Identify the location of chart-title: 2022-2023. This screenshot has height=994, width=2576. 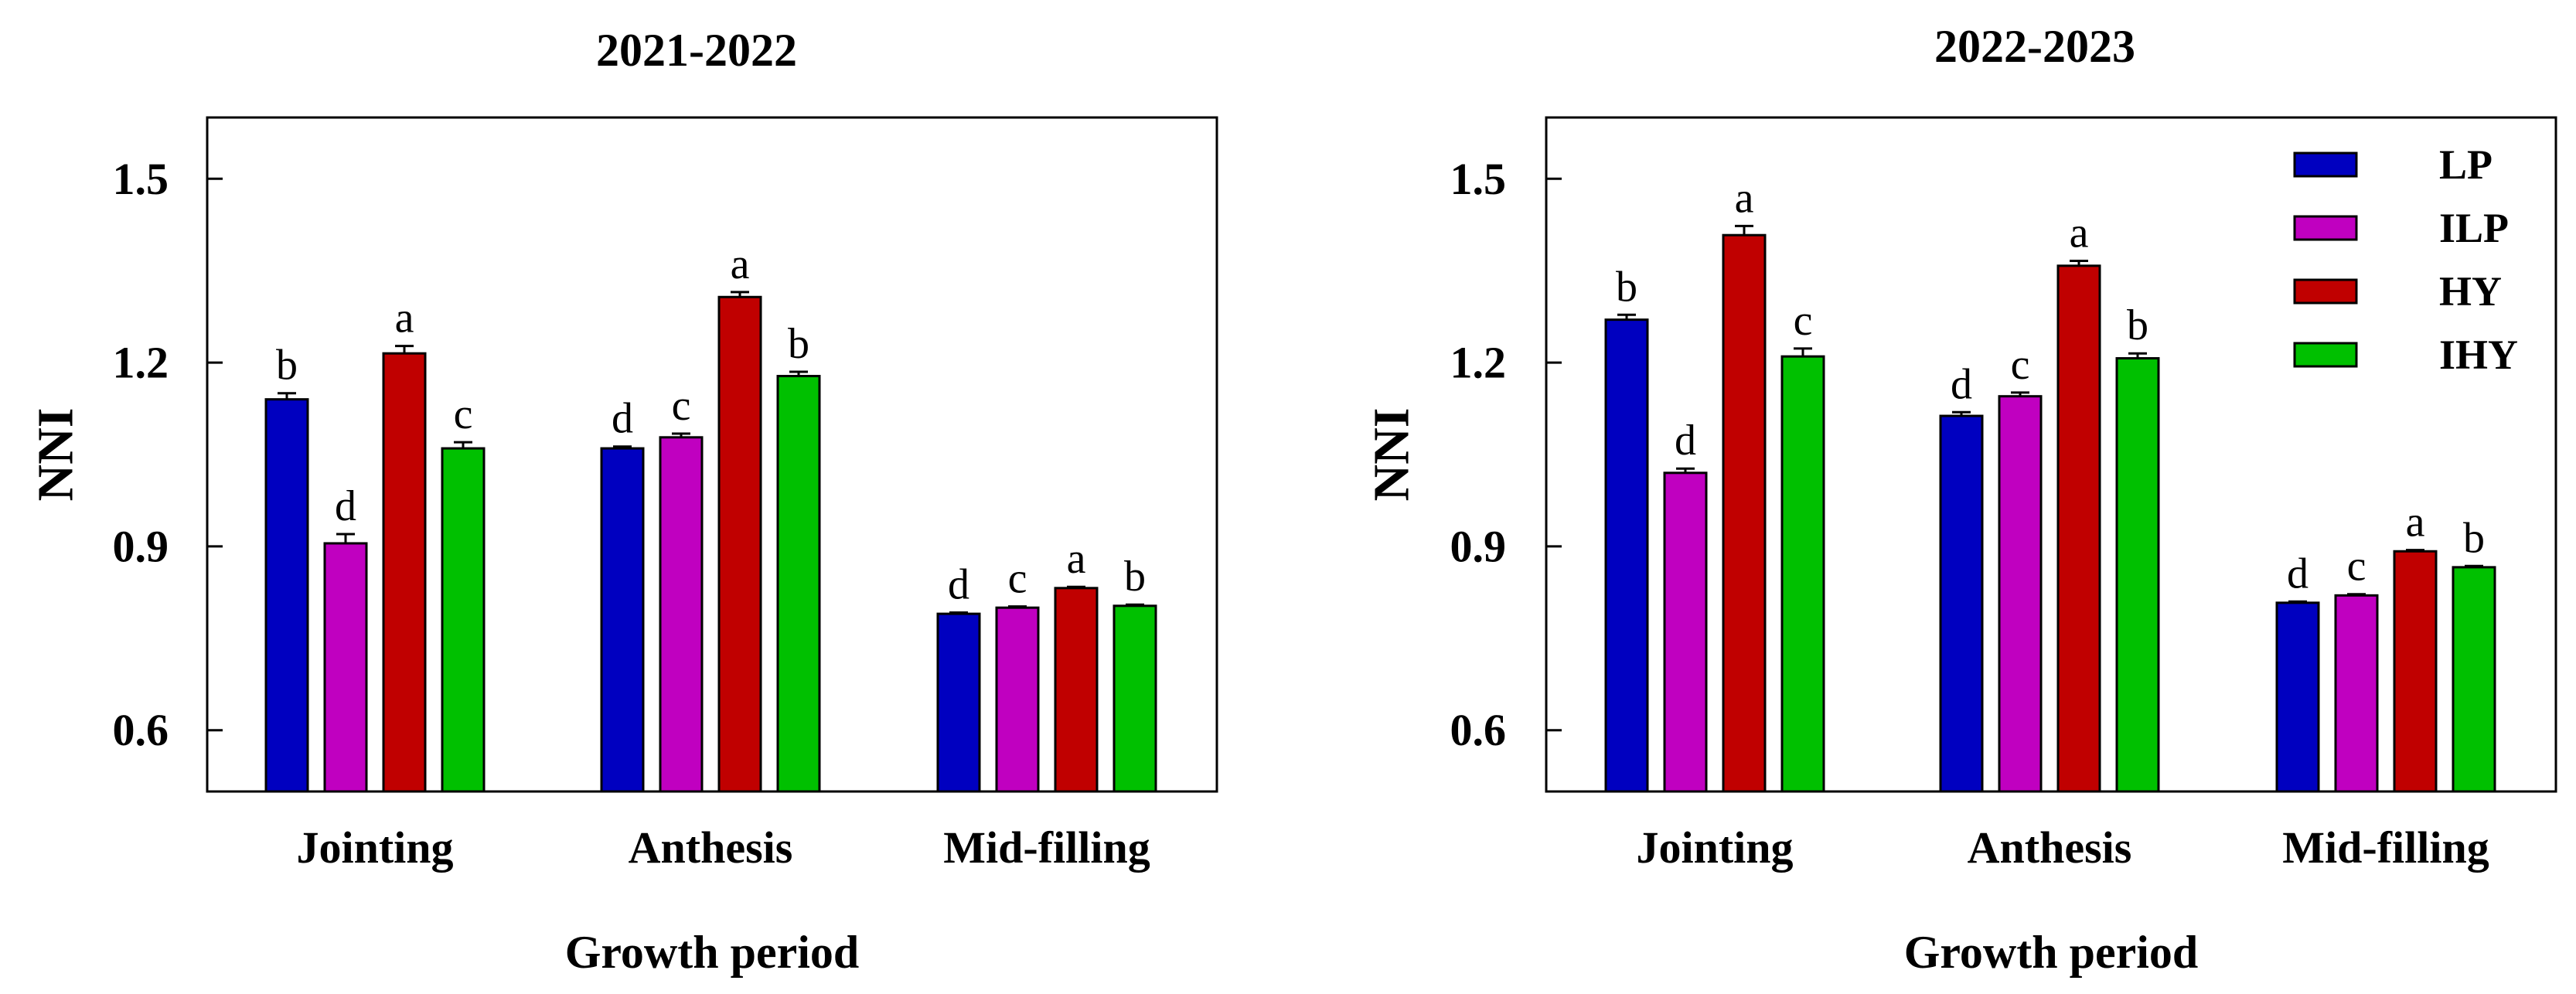
(2035, 46).